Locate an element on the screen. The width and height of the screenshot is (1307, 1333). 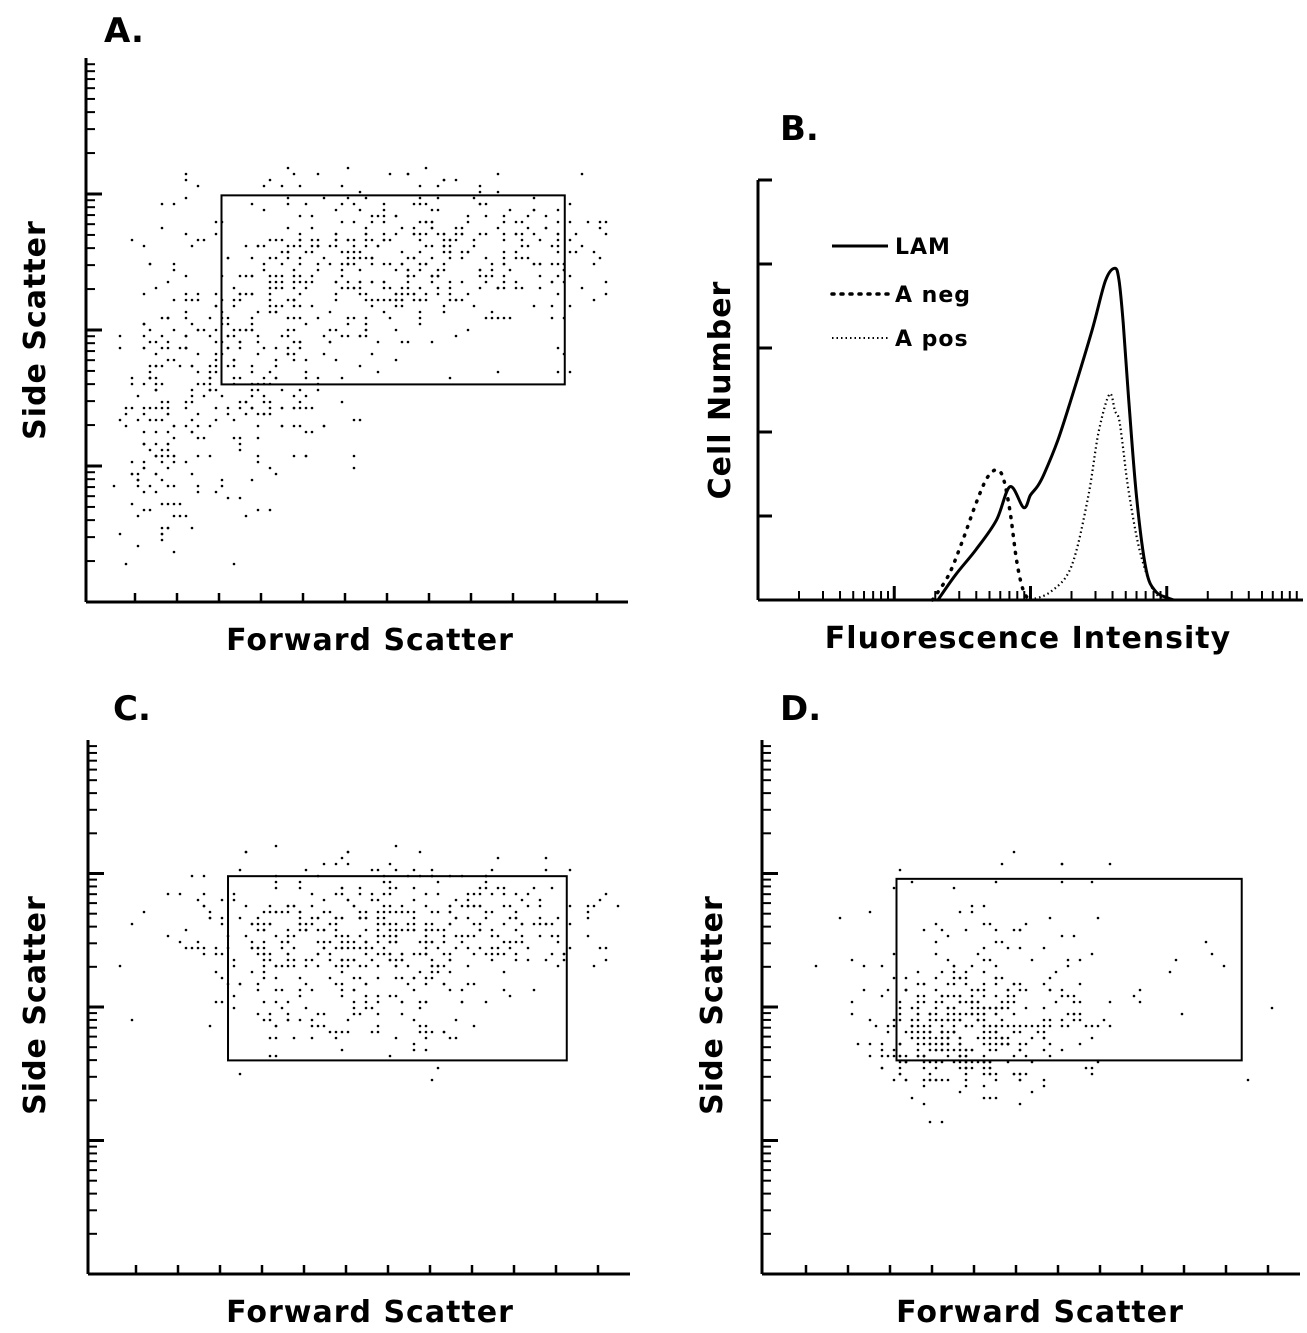
panel-b-letter: B. is located at coordinates (799, 129).